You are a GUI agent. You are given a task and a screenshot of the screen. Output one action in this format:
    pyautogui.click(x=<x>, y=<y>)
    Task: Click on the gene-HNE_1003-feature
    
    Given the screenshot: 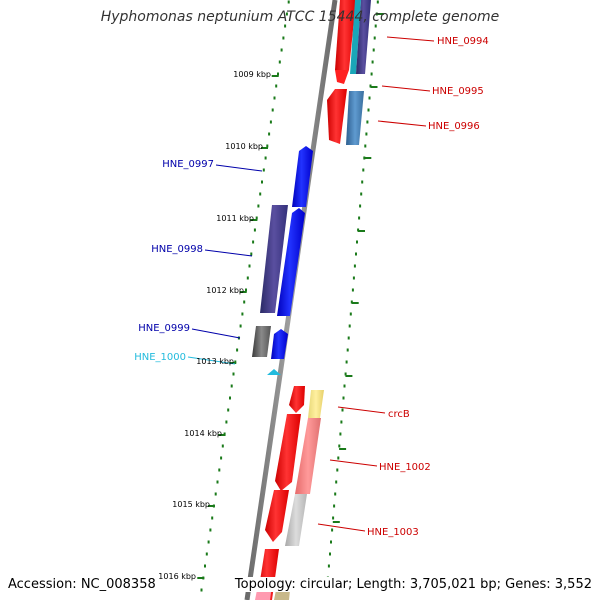 What is the action you would take?
    pyautogui.click(x=277, y=516)
    